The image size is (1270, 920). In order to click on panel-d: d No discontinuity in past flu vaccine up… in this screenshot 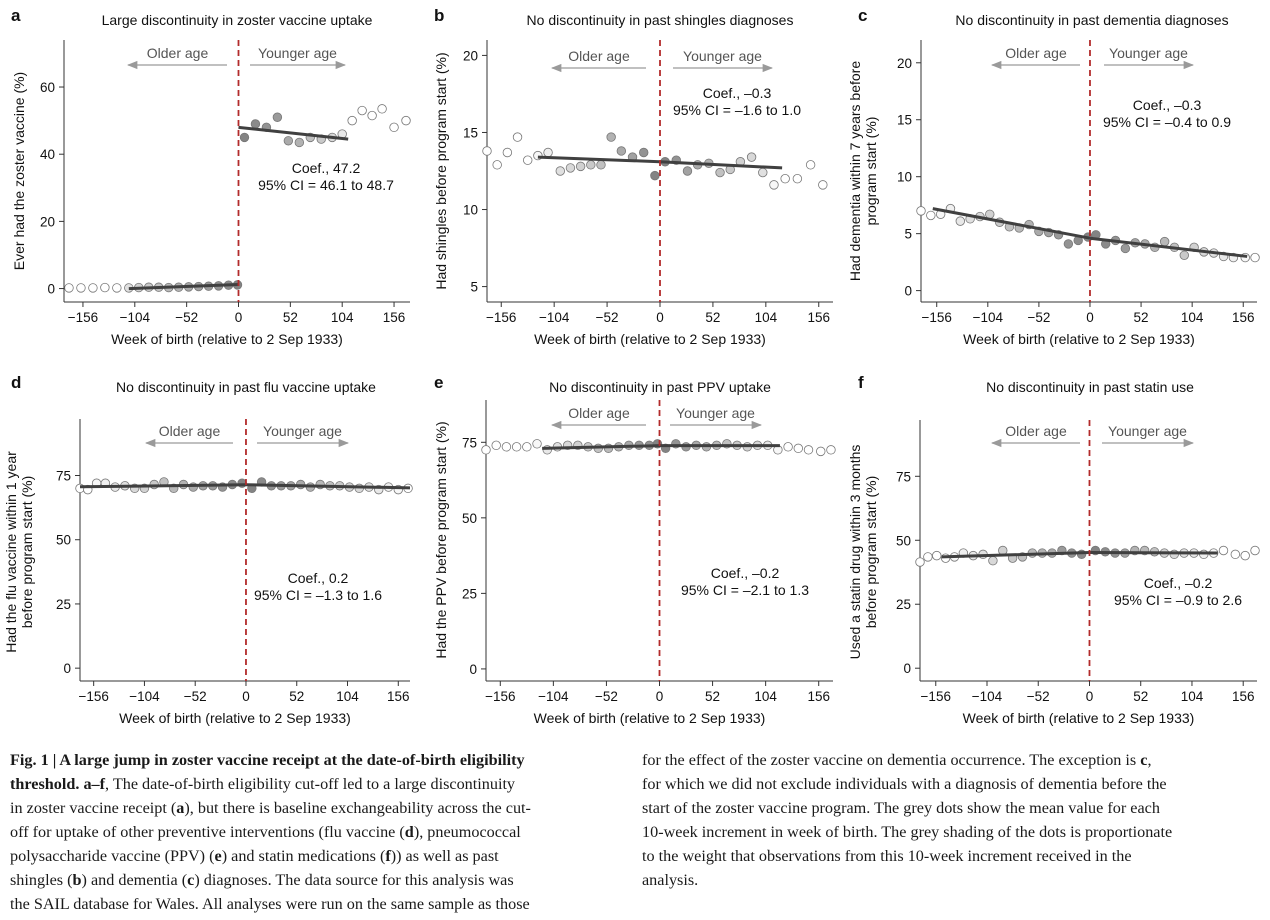, I will do `click(208, 549)`.